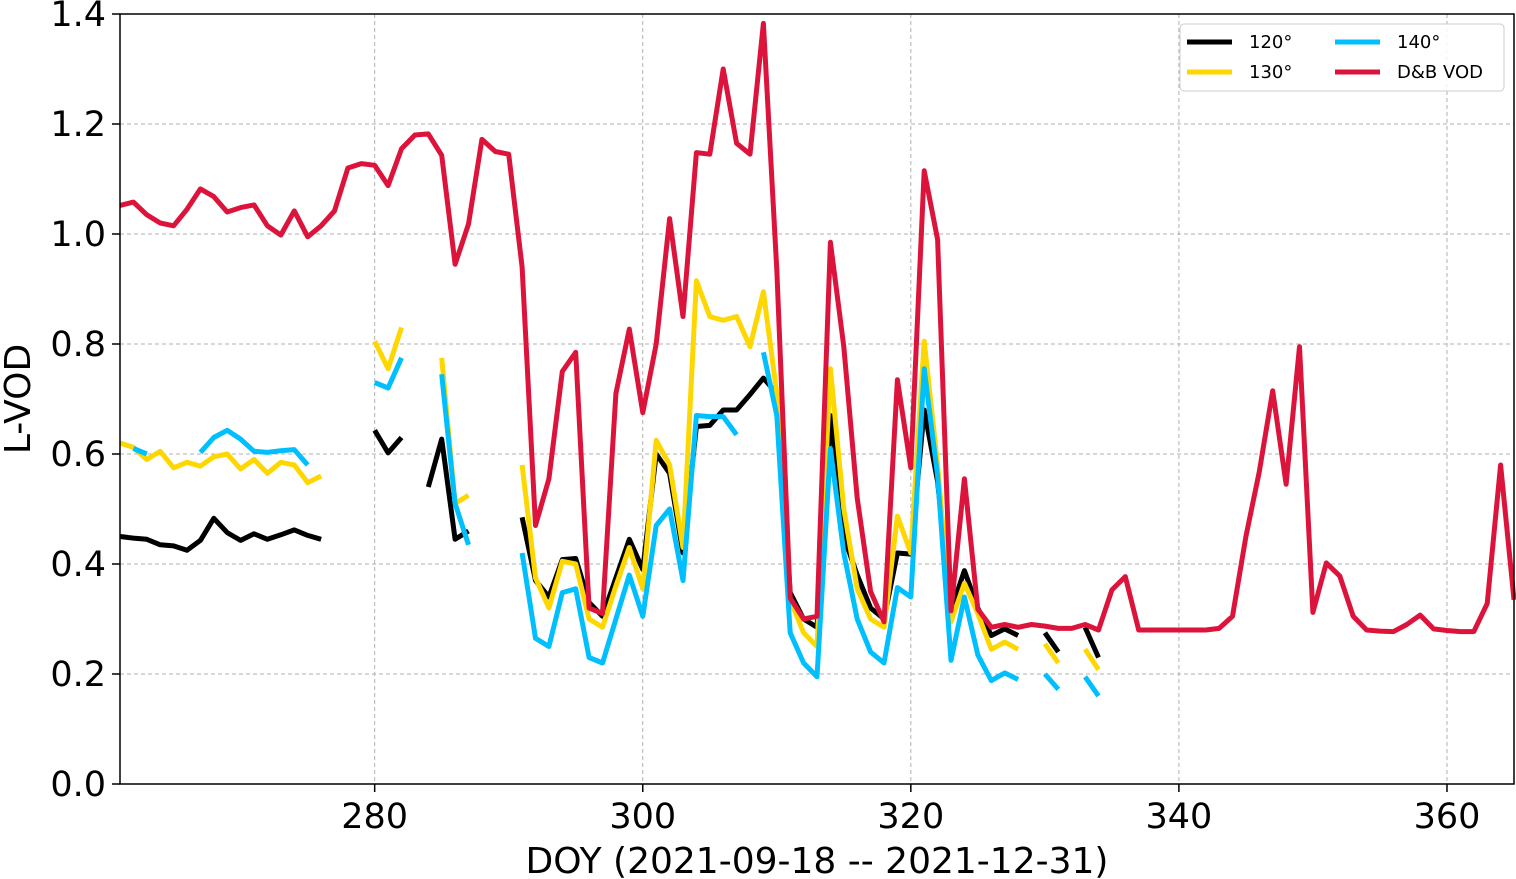 Image resolution: width=1516 pixels, height=879 pixels. I want to click on legend: 120° 130° 140° D&B VOD, so click(1342, 57).